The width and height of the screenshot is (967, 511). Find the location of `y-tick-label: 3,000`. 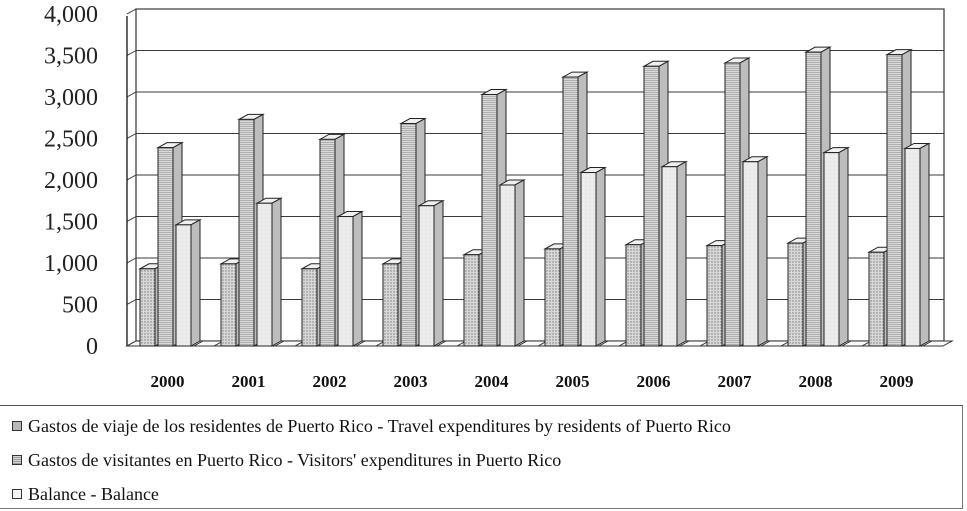

y-tick-label: 3,000 is located at coordinates (71, 98).